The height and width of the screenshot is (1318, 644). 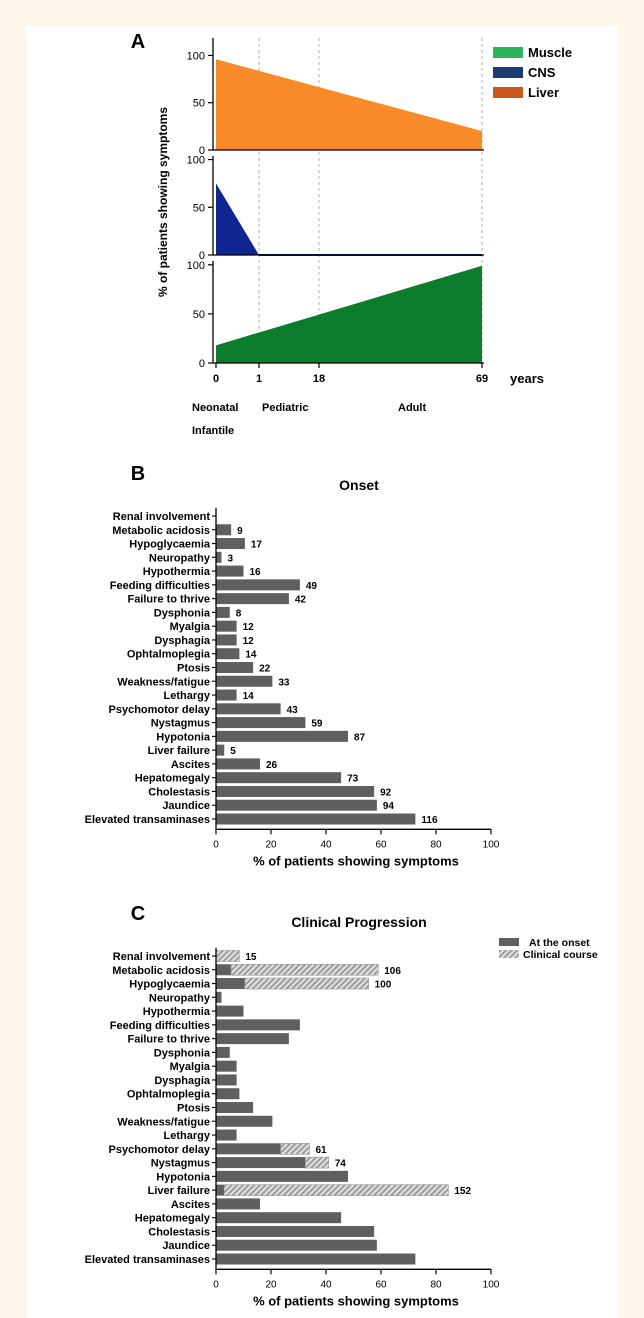 I want to click on onset-data-label-metabolic-acidosis: 9, so click(x=240, y=531).